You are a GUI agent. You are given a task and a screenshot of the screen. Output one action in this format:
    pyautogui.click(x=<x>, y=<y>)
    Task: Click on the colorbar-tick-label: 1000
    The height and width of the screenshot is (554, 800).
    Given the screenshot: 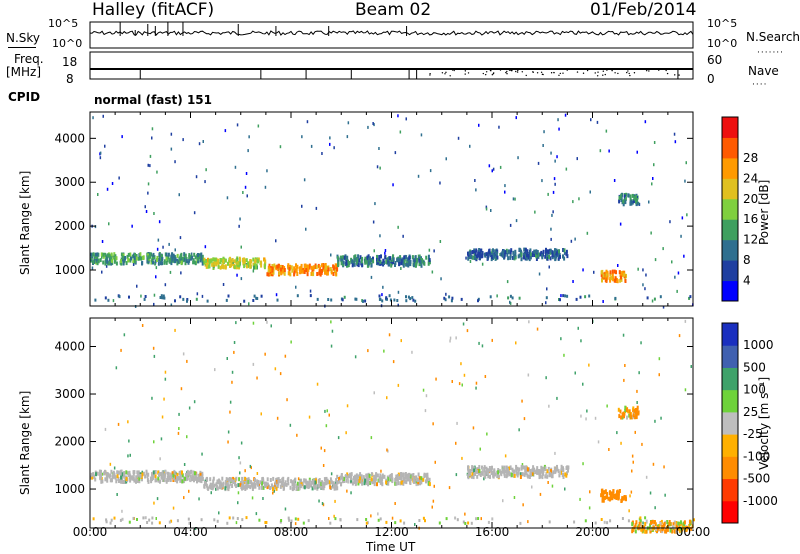 What is the action you would take?
    pyautogui.click(x=758, y=345)
    